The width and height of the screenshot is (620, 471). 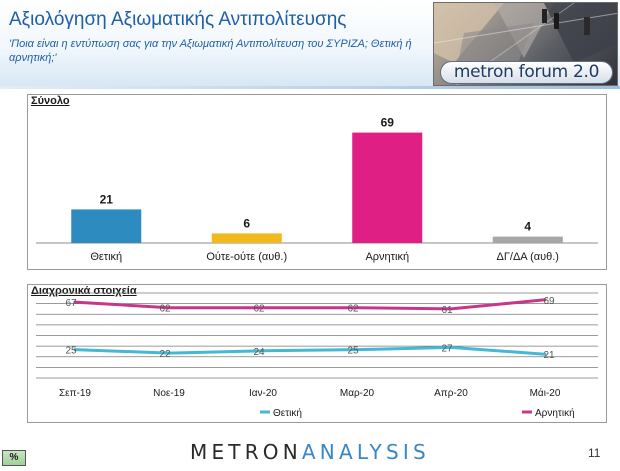 What do you see at coordinates (106, 257) in the screenshot?
I see `bar-category-label: Θετική` at bounding box center [106, 257].